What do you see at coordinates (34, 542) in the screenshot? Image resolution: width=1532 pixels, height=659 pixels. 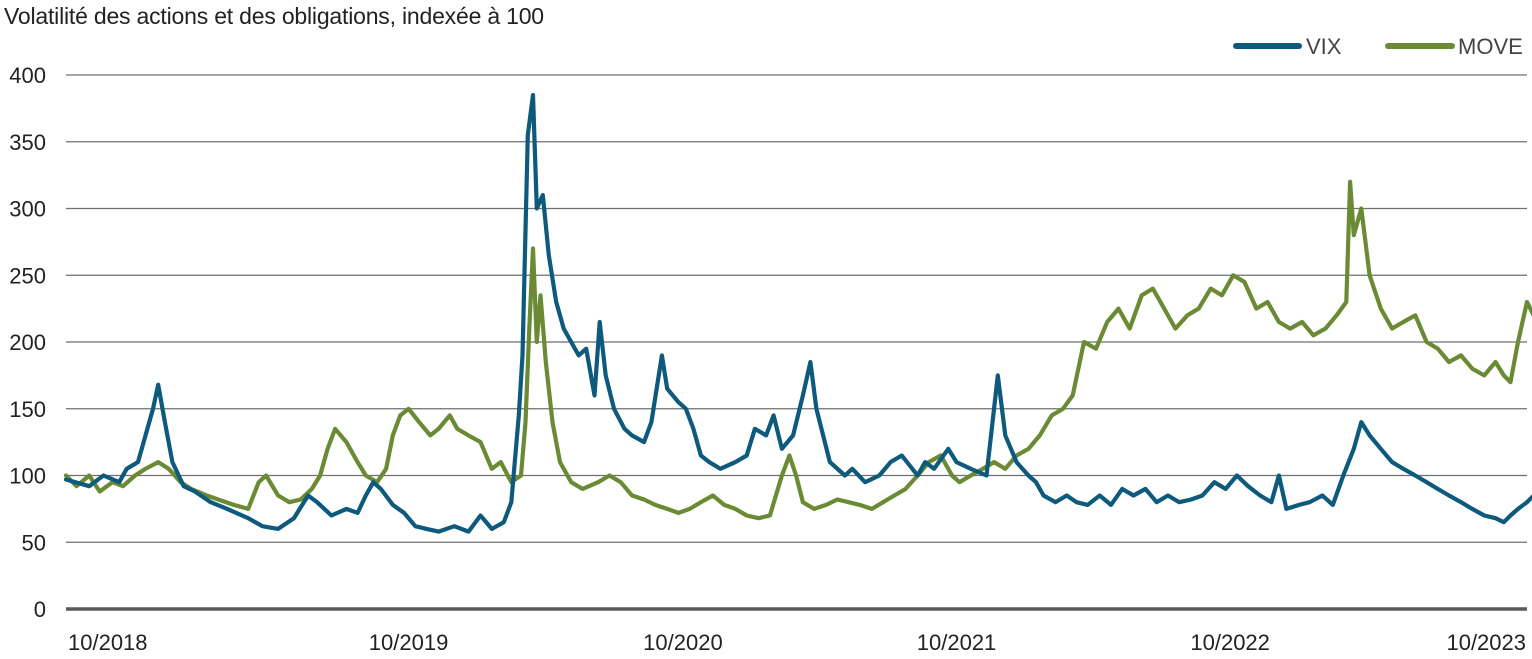 I see `y-tick-label: 50` at bounding box center [34, 542].